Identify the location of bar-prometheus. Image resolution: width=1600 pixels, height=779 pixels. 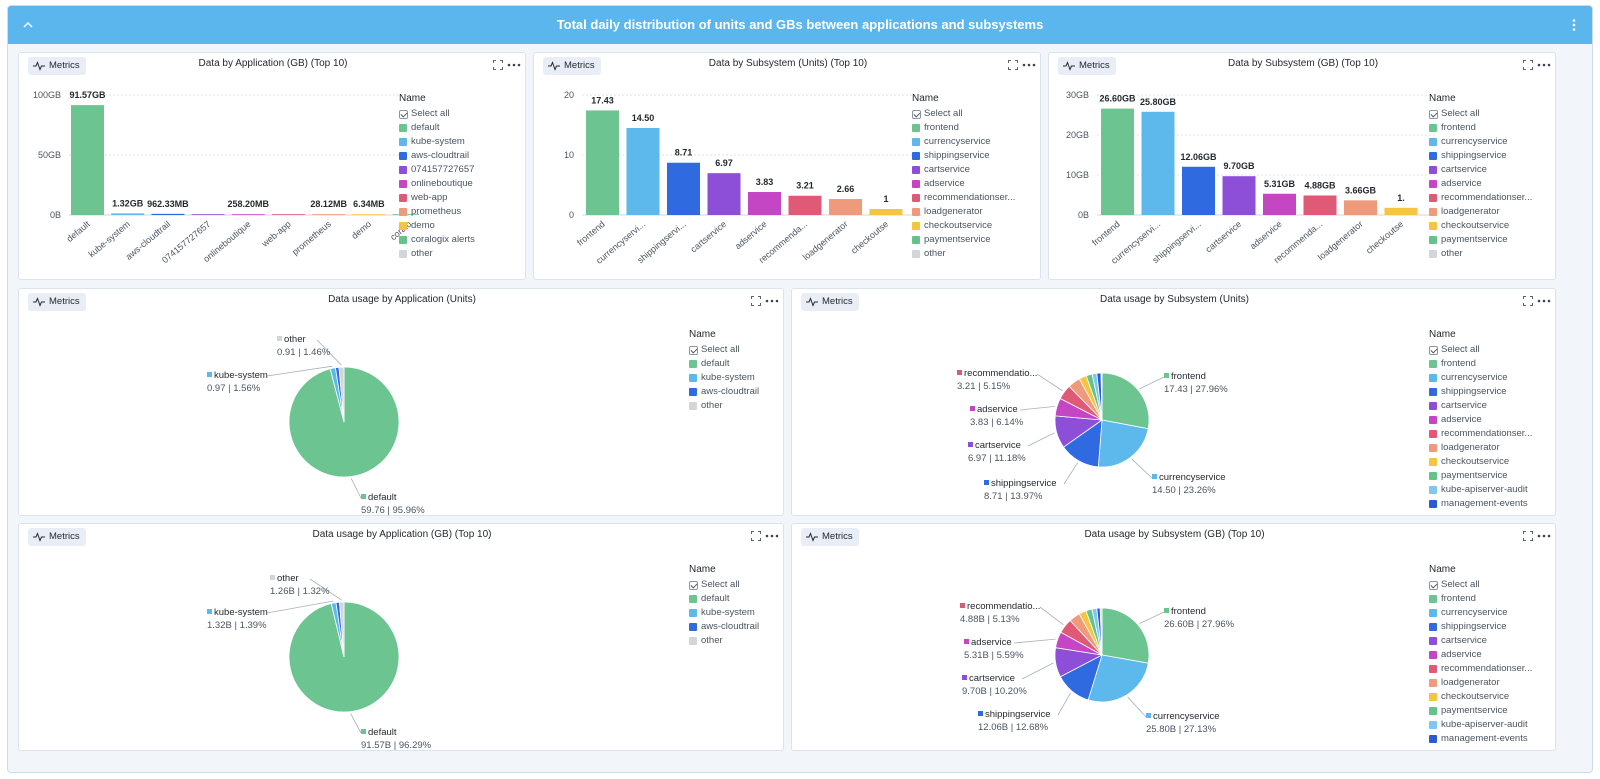
(329, 214).